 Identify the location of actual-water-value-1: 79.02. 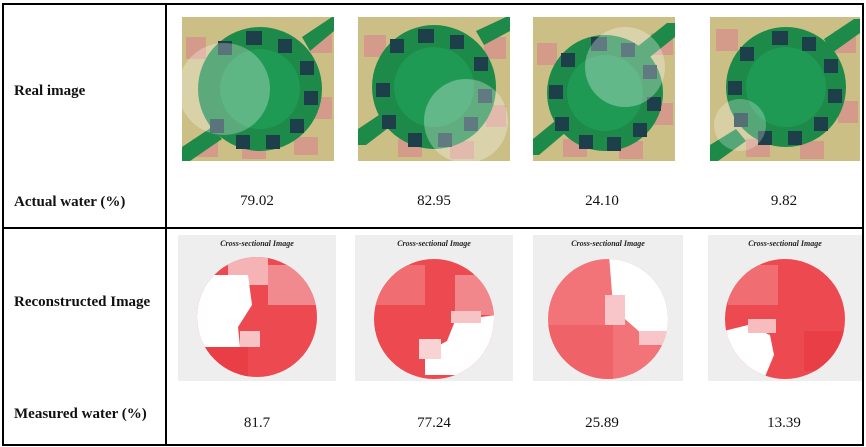
(257, 201).